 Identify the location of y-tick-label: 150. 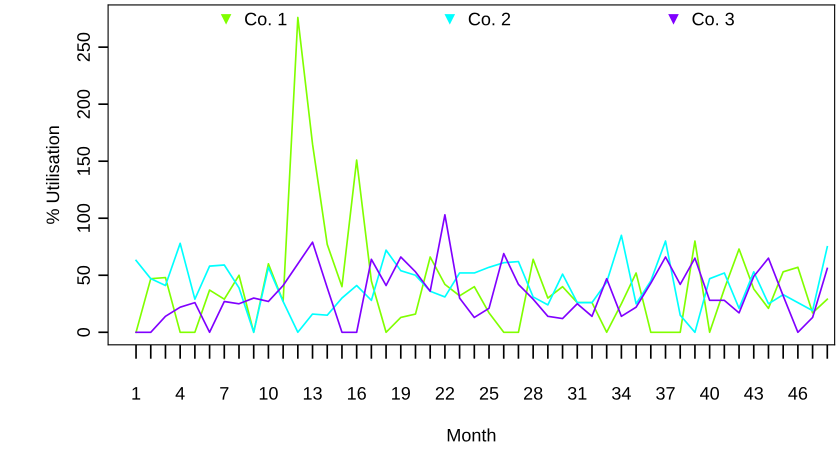
(83, 160).